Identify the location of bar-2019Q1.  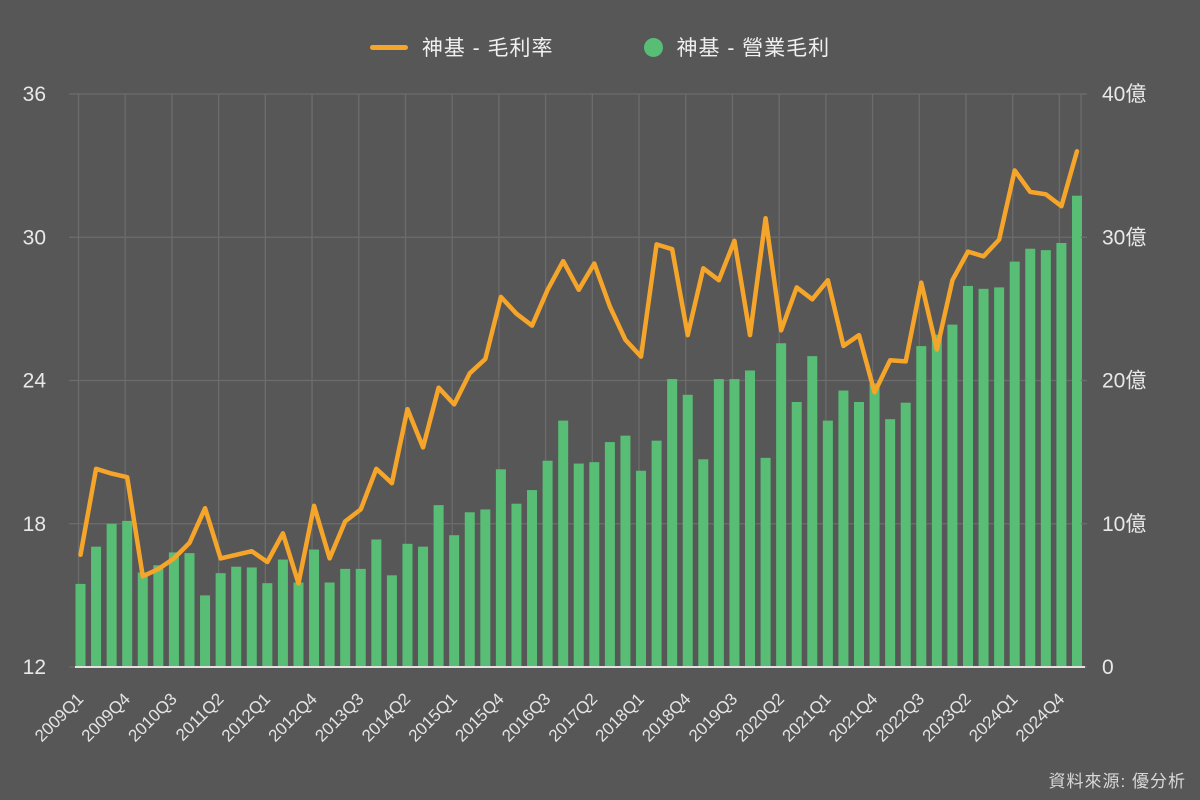
(703, 563).